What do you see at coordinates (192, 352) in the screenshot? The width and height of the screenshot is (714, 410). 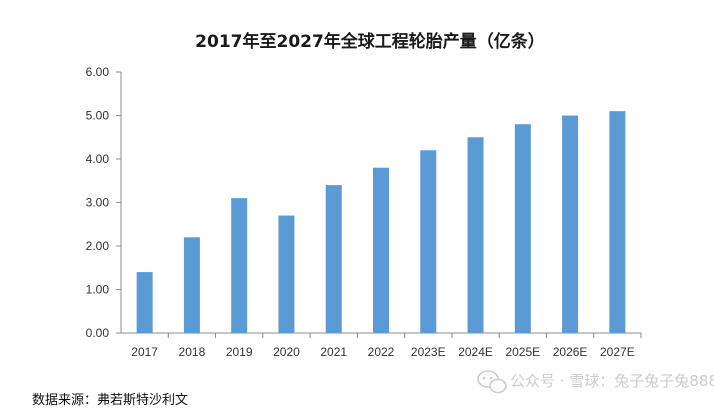 I see `x-tick-label: 2018` at bounding box center [192, 352].